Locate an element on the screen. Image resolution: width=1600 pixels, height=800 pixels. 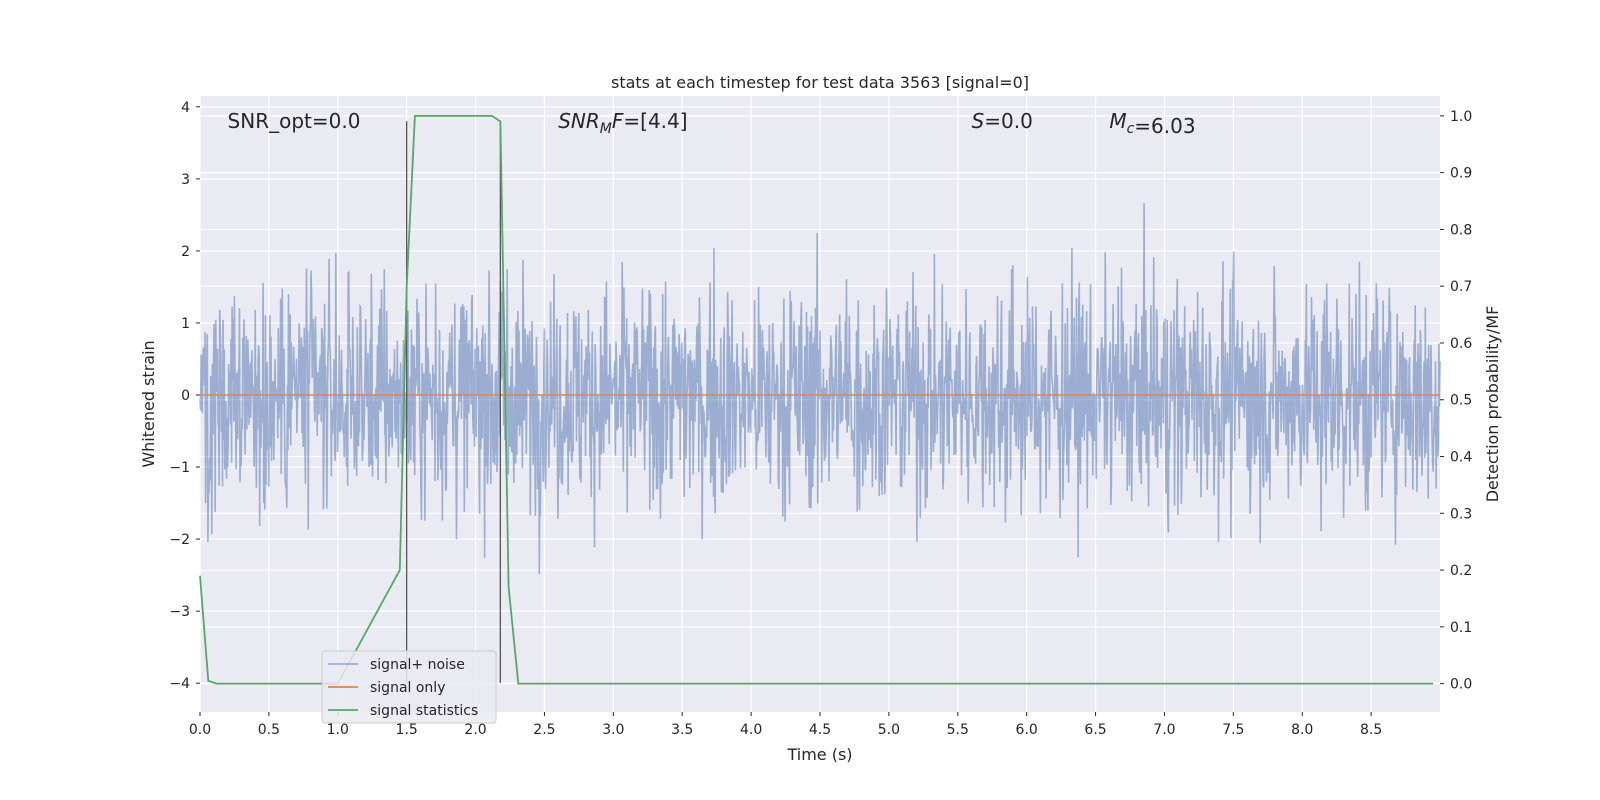
annotation: Mc=6.03 is located at coordinates (1152, 123).